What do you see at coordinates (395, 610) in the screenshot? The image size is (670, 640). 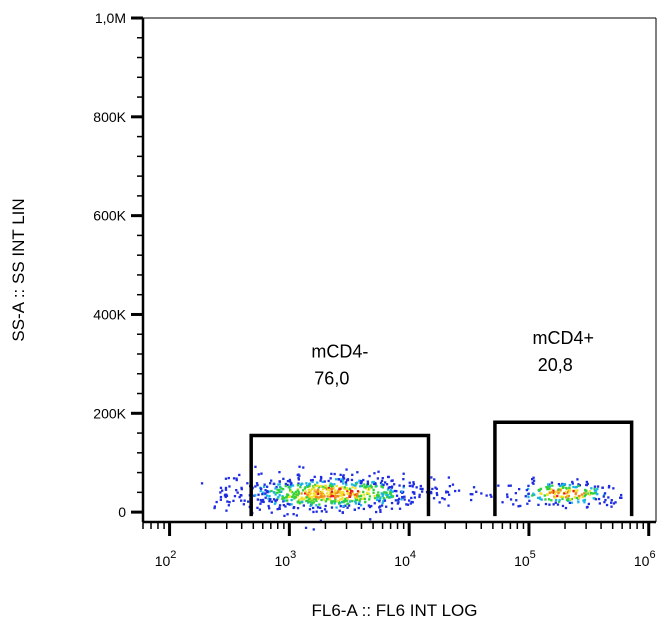 I see `x-axis-title: FL6-A :: FL6 INT LOG` at bounding box center [395, 610].